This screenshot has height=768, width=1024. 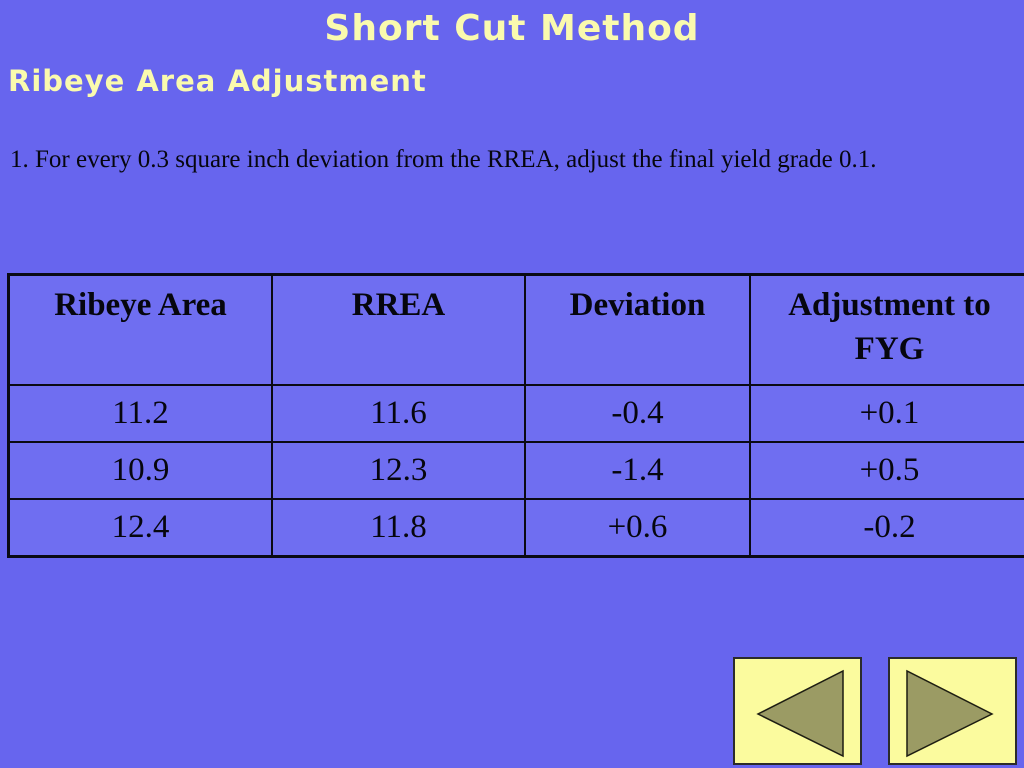 I want to click on slide-subtitle: Ribeye Area Adjustment, so click(x=217, y=81).